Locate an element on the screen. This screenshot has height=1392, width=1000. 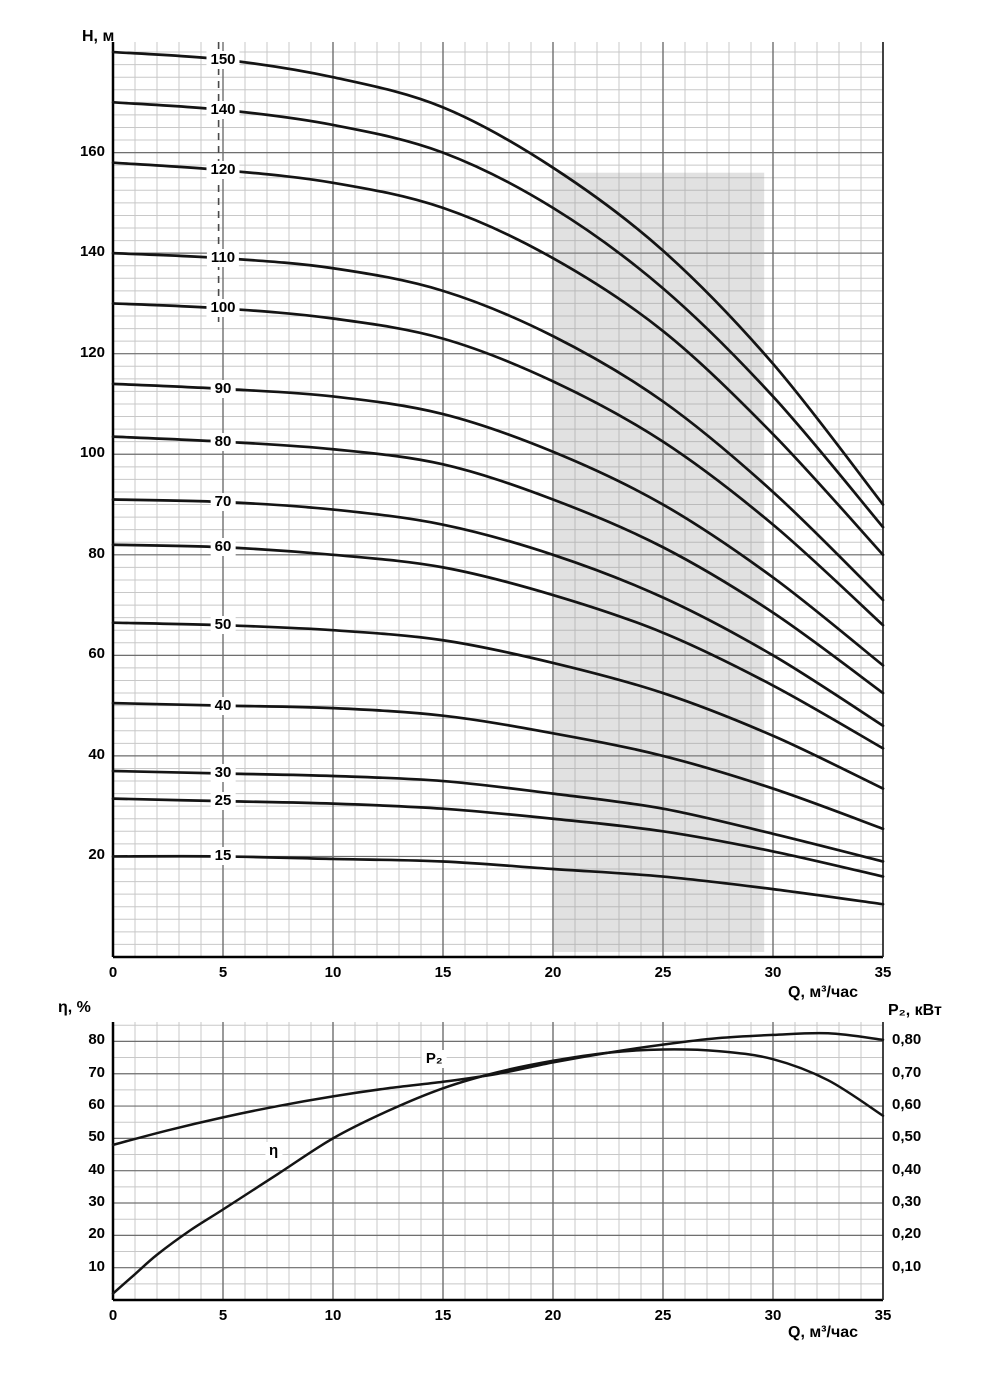
recommended-operating-region is located at coordinates (659, 562).